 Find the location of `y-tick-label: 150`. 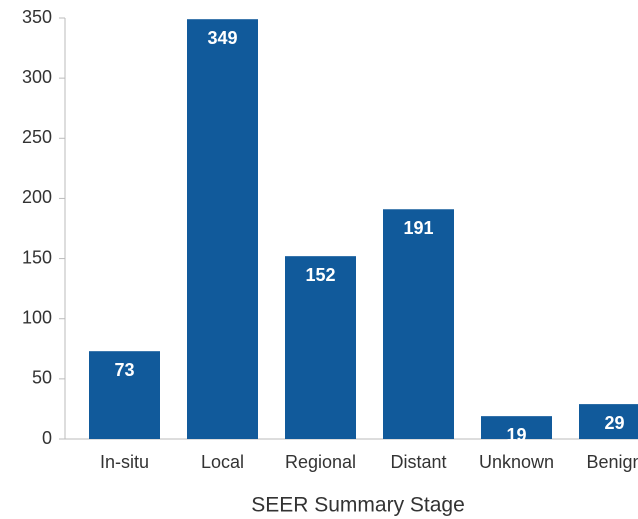

y-tick-label: 150 is located at coordinates (37, 257).